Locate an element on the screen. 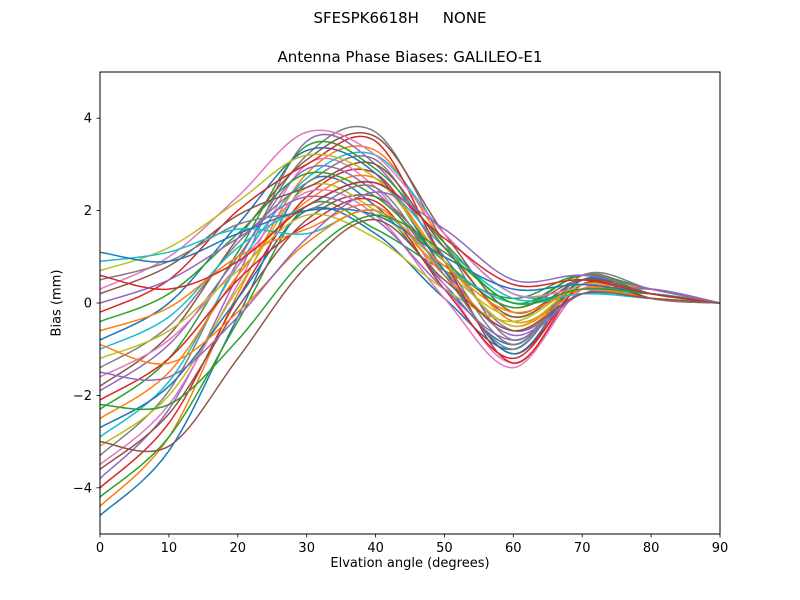 The width and height of the screenshot is (800, 600). axes-title: Antenna Phase Biases: GALILEO-E1 is located at coordinates (410, 57).